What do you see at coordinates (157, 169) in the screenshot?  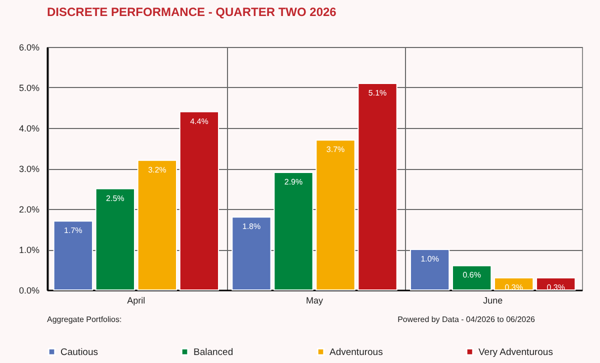 I see `text: 3.2%` at bounding box center [157, 169].